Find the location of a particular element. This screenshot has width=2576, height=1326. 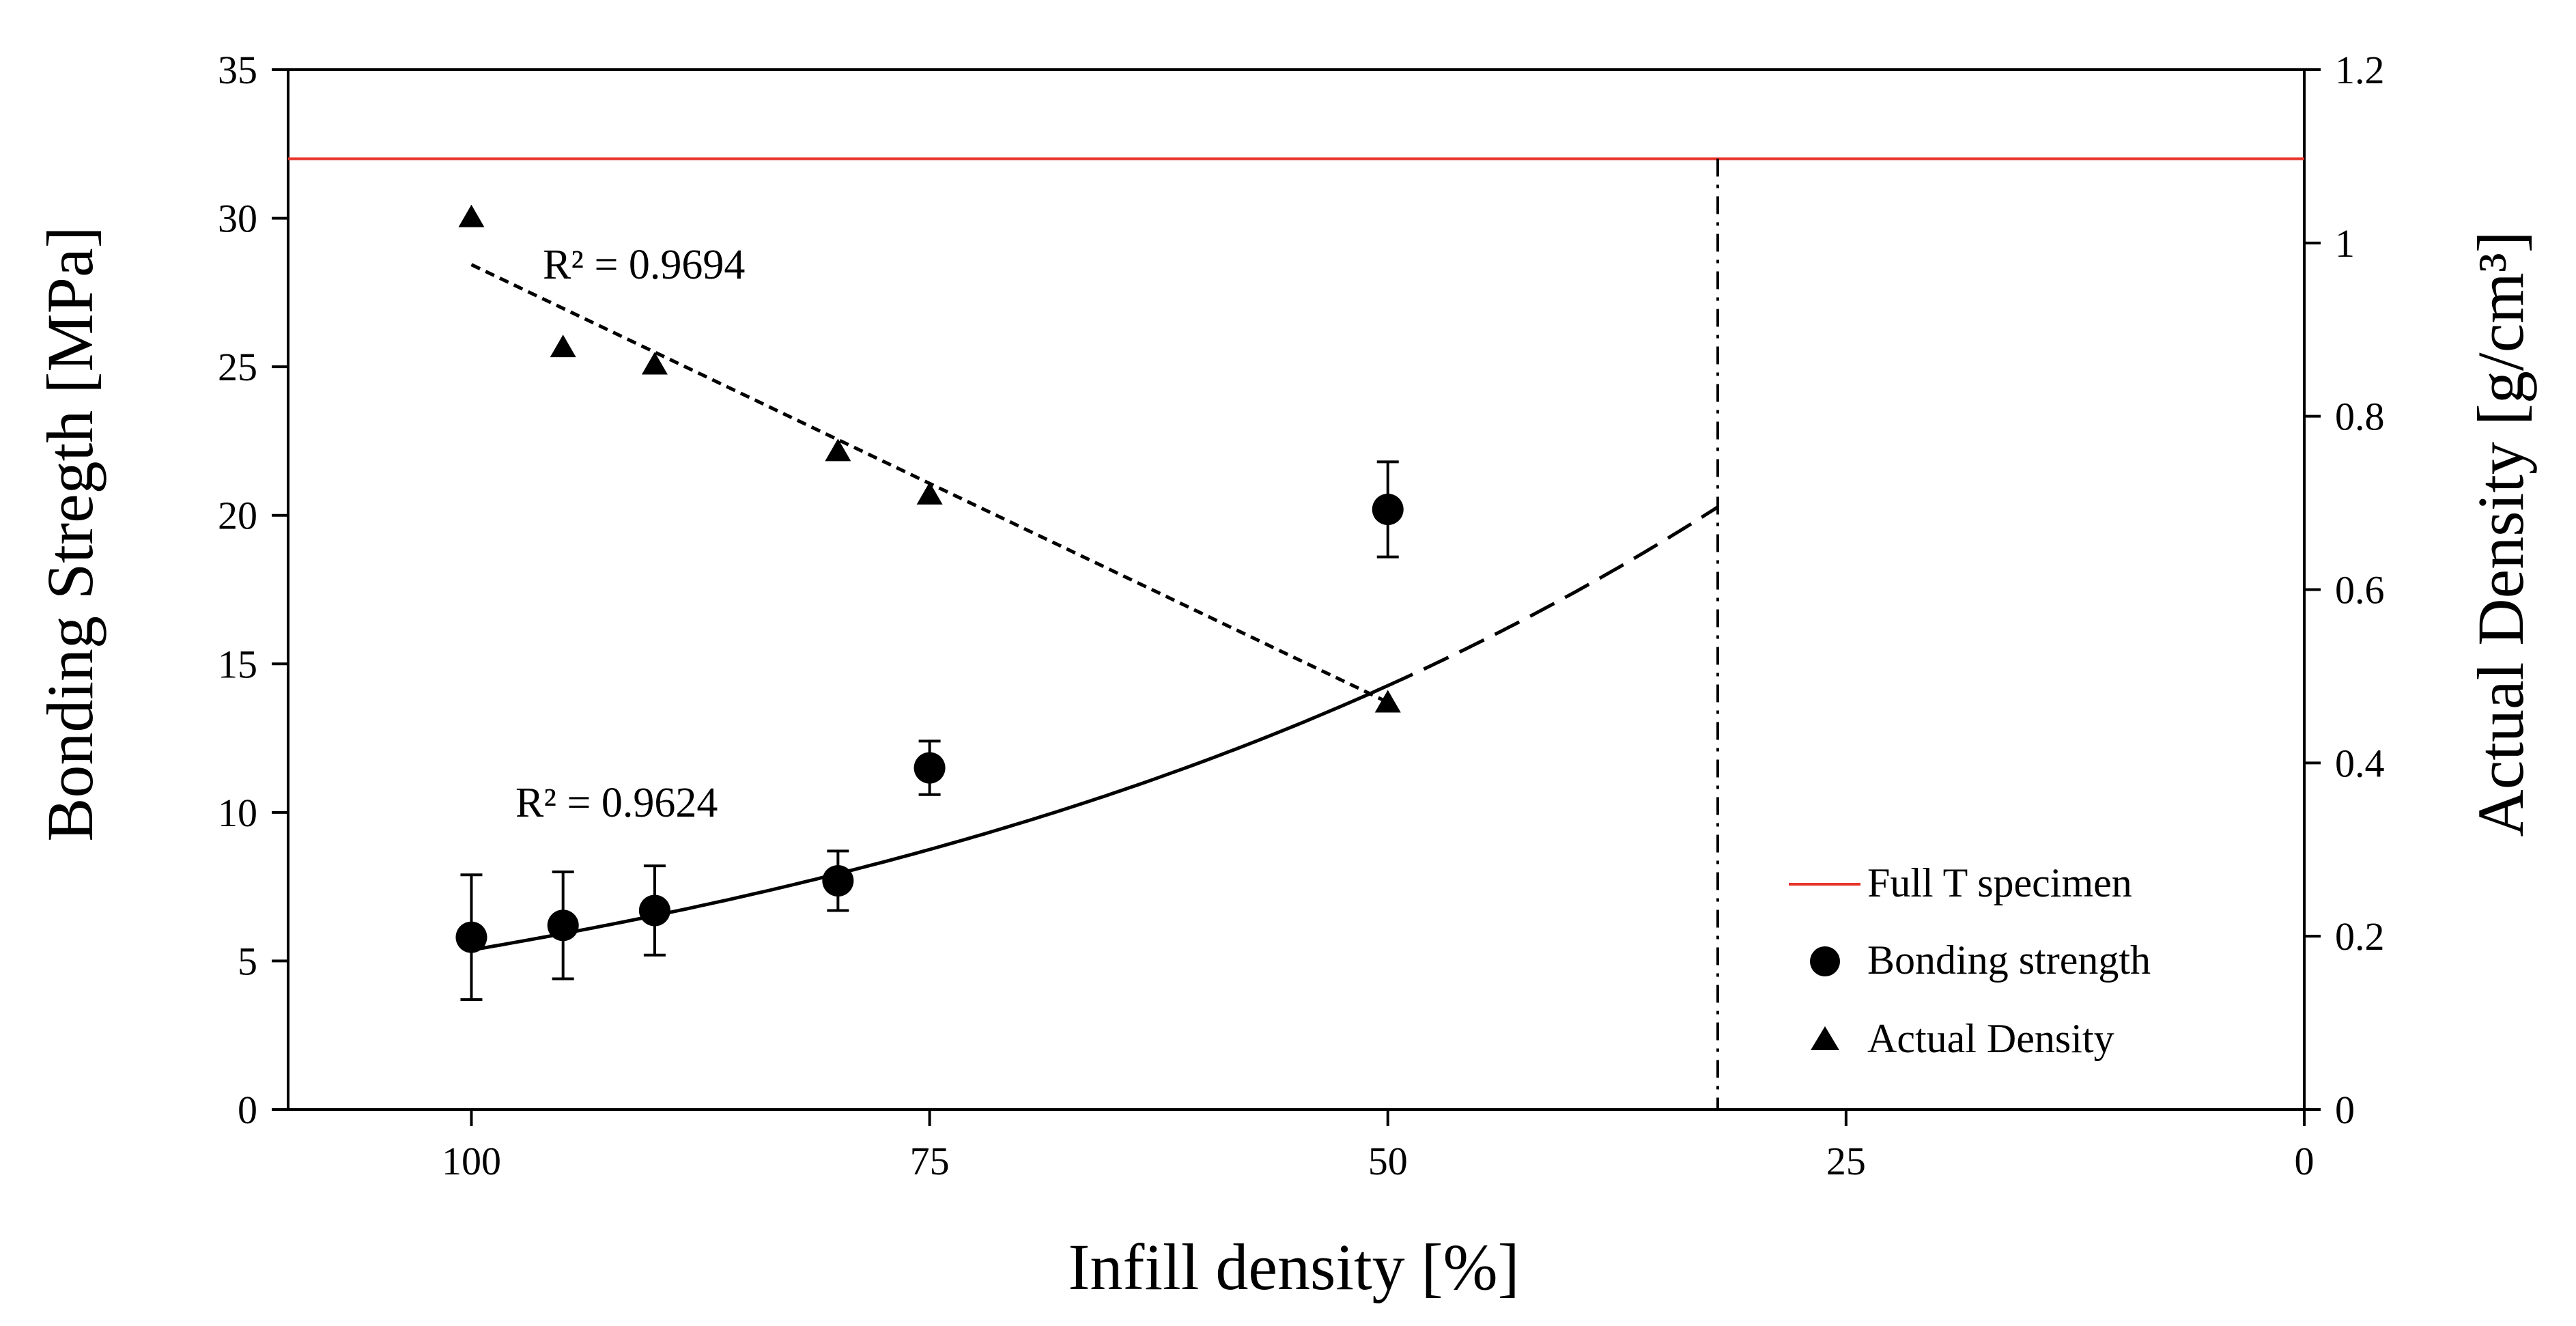

legend-circle-marker is located at coordinates (1825, 961).